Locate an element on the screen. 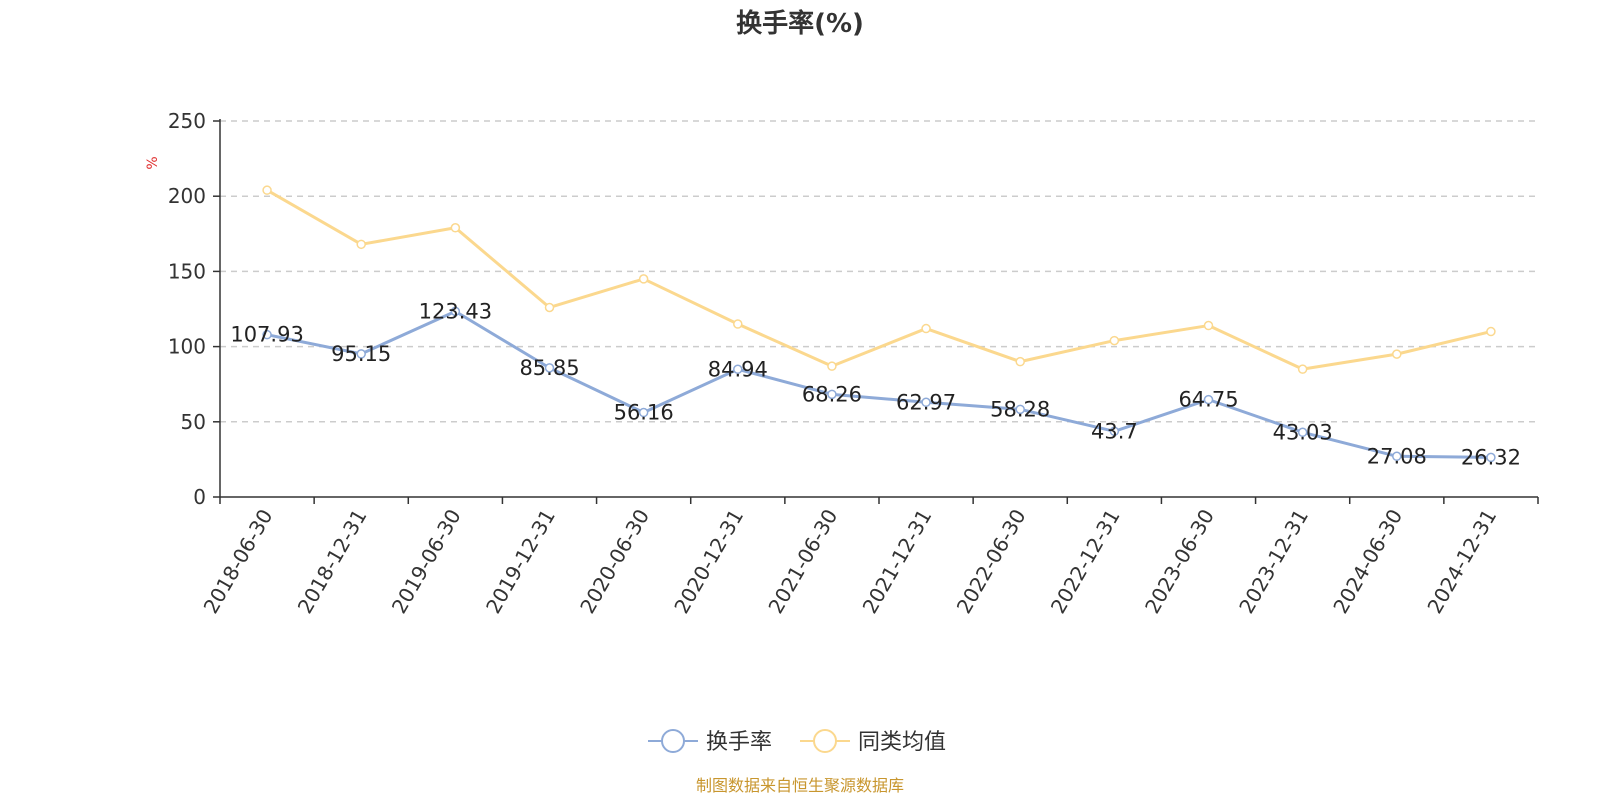 The image size is (1600, 800). data-label-7: 62.97 is located at coordinates (926, 402).